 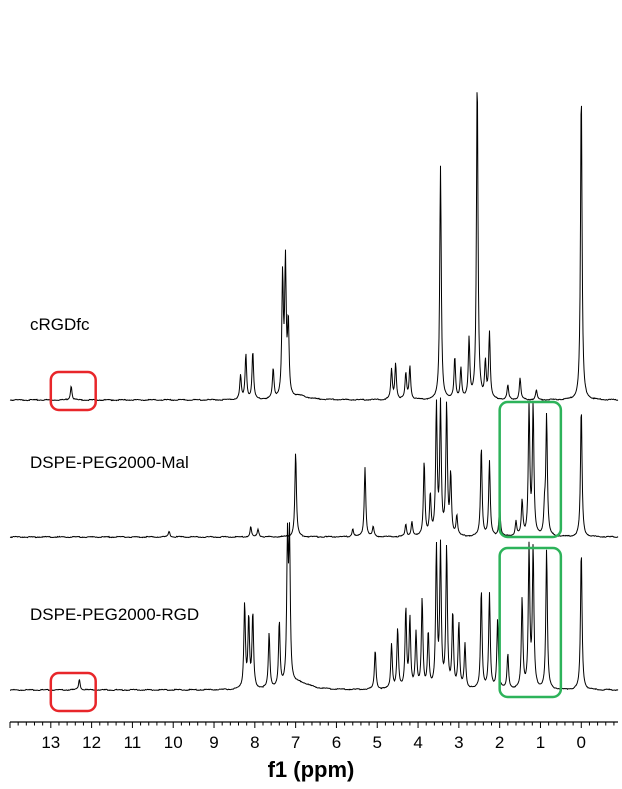 I want to click on x-tick-label: 13, so click(x=50, y=742).